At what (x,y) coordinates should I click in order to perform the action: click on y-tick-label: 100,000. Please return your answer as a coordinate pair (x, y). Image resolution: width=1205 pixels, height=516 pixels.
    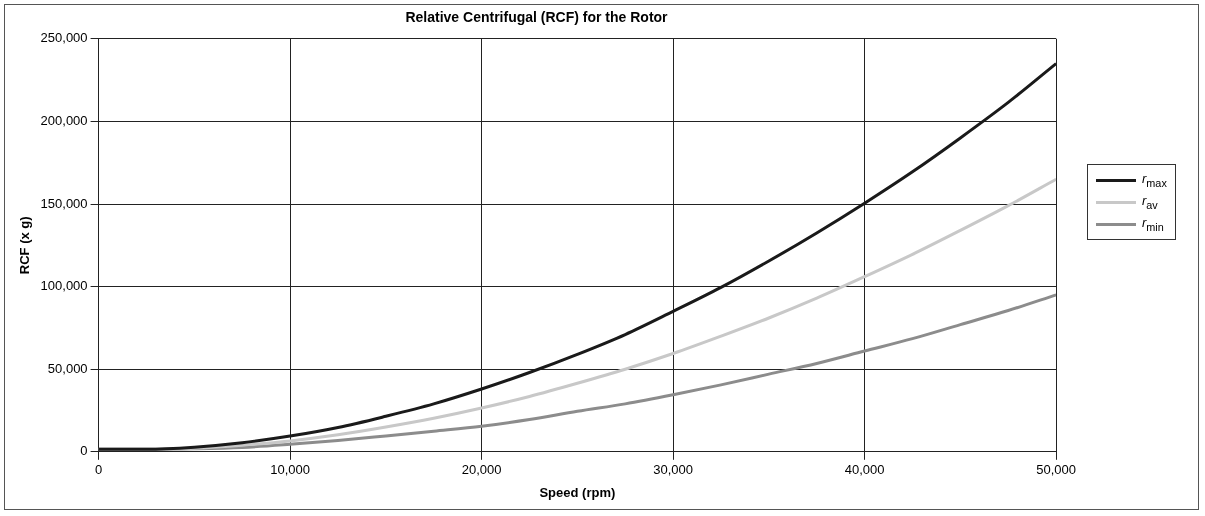
    Looking at the image, I should click on (64, 286).